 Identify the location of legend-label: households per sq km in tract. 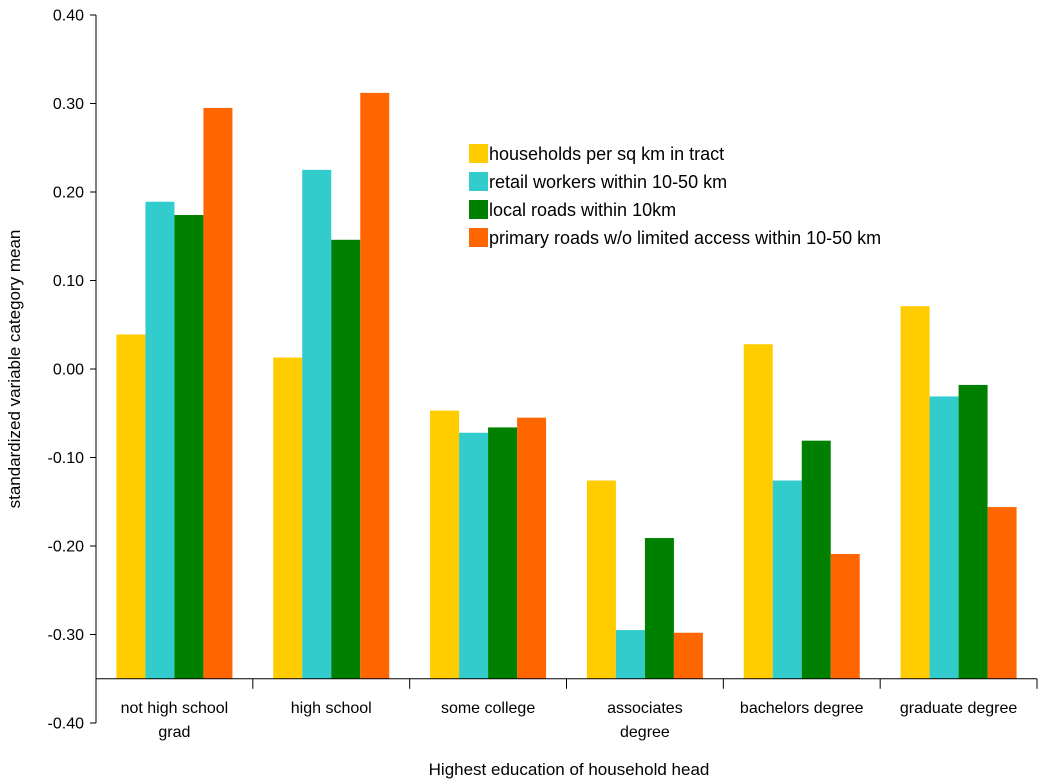
(606, 154).